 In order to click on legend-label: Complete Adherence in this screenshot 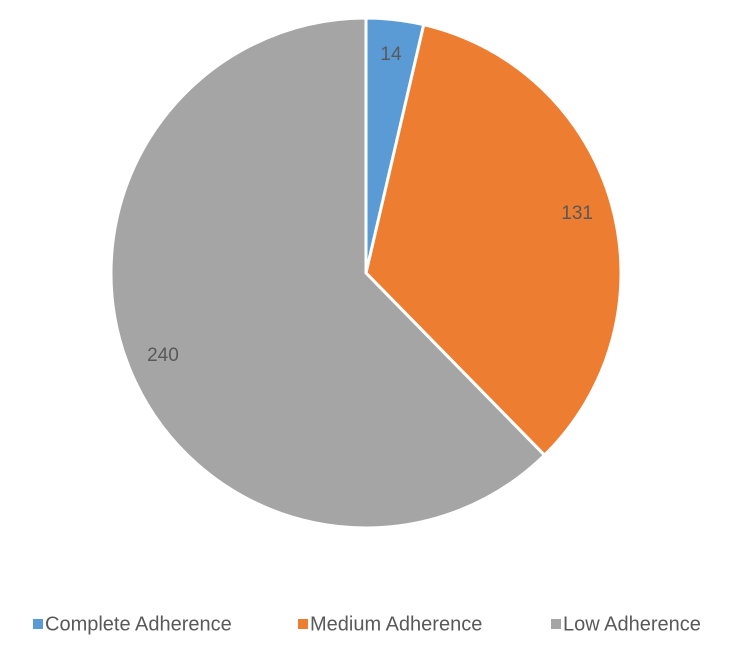, I will do `click(138, 624)`.